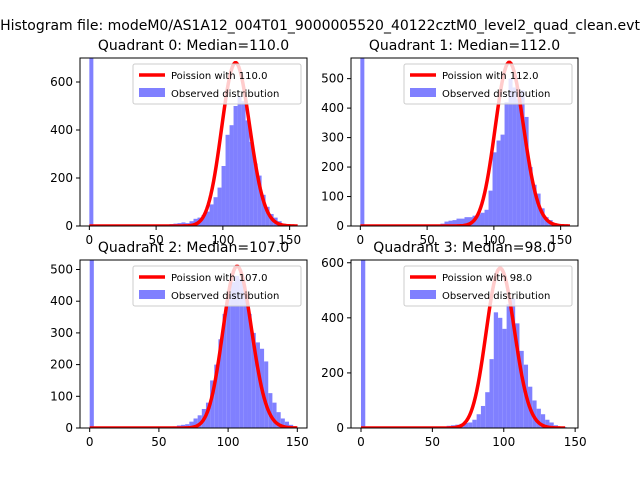 The width and height of the screenshot is (640, 480). I want to click on legend-label-poisson: Poission with 112.0, so click(490, 76).